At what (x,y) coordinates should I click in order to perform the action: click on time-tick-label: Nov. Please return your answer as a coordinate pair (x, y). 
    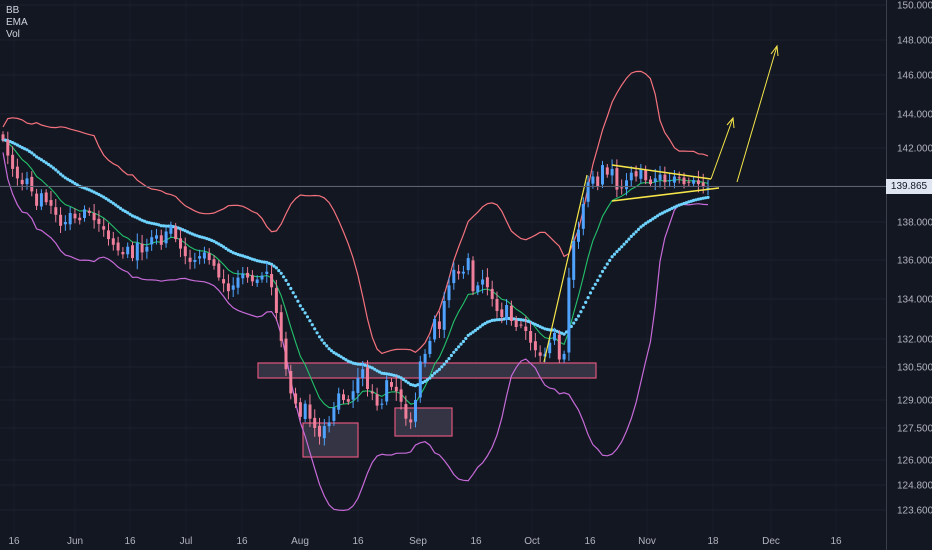
    Looking at the image, I should click on (647, 541).